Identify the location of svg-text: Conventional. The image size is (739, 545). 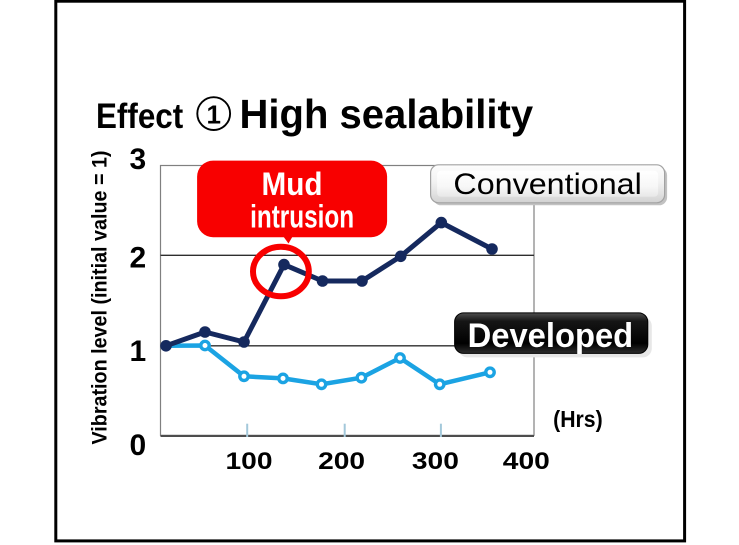
(547, 184).